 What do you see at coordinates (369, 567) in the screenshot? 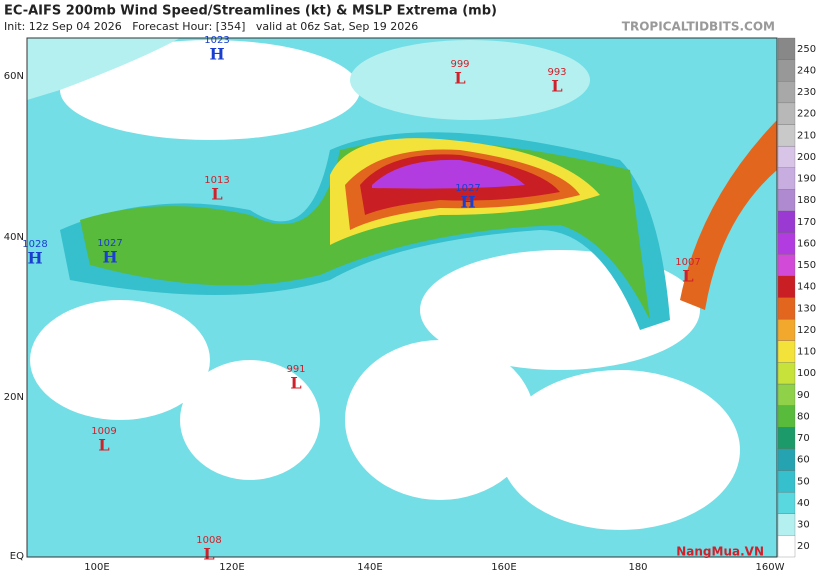
I see `lon-label: 140E` at bounding box center [369, 567].